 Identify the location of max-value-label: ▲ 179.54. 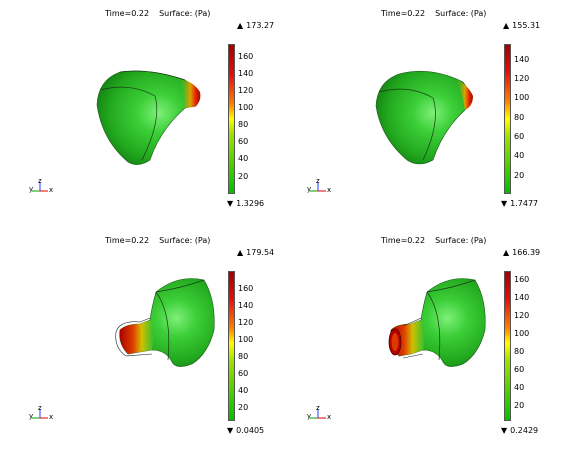
(256, 252).